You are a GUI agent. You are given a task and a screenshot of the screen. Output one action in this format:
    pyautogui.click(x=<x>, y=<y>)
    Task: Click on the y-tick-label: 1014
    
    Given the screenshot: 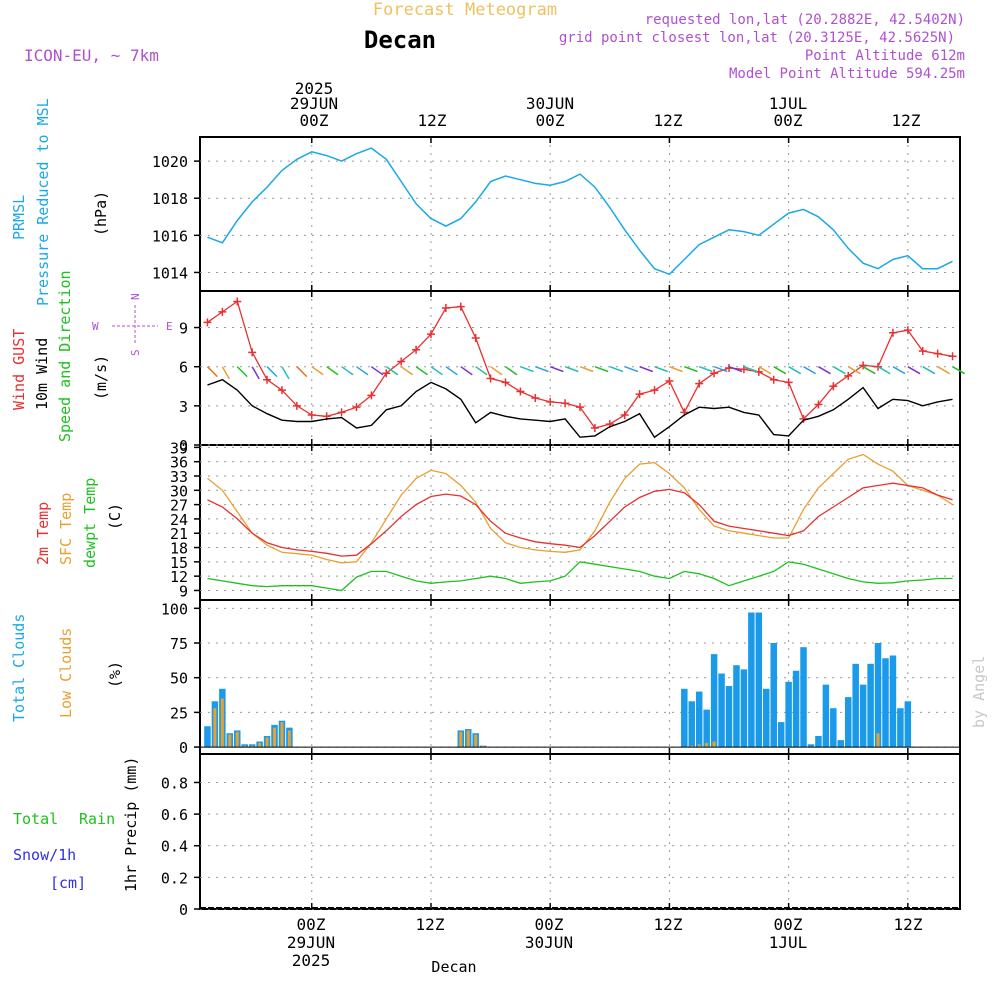 What is the action you would take?
    pyautogui.click(x=170, y=273)
    